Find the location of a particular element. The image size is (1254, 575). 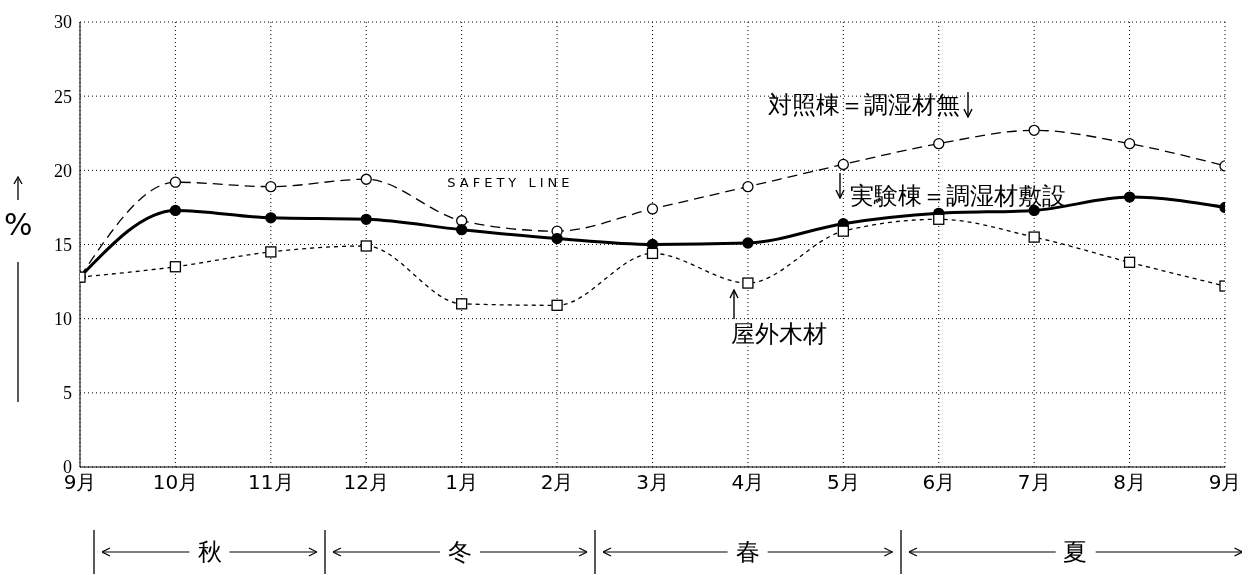

x-tick-label: 1月 is located at coordinates (462, 482).